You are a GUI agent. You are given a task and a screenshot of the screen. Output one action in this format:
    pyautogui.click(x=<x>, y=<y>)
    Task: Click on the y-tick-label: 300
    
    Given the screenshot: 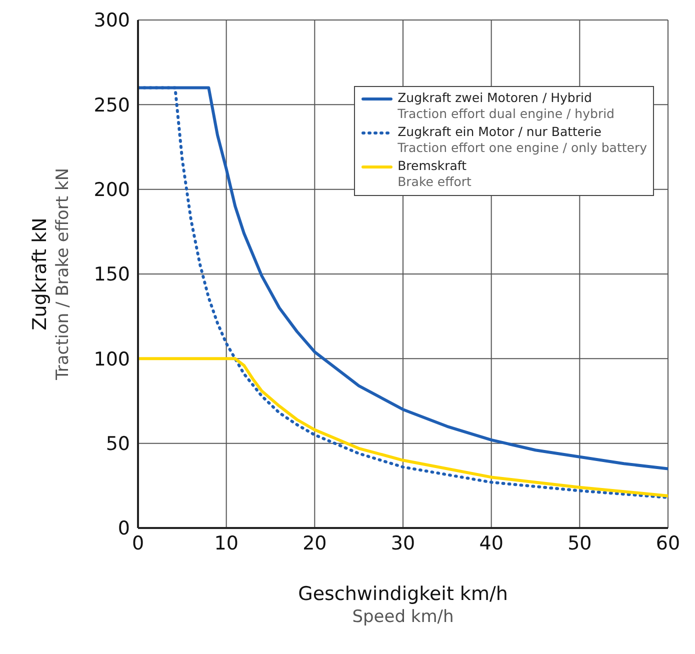 What is the action you would take?
    pyautogui.click(x=112, y=21)
    